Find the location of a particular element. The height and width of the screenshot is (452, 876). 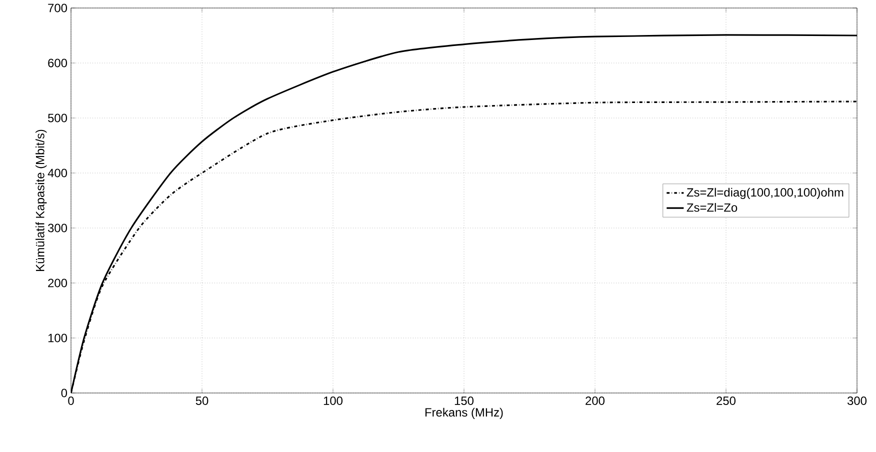

y-tick-label: 100 is located at coordinates (58, 338).